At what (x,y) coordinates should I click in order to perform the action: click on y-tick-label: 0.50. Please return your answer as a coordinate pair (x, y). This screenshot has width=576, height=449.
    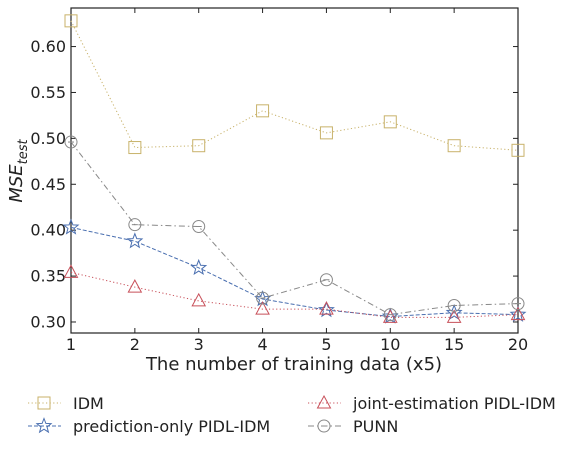
    Looking at the image, I should click on (48, 138).